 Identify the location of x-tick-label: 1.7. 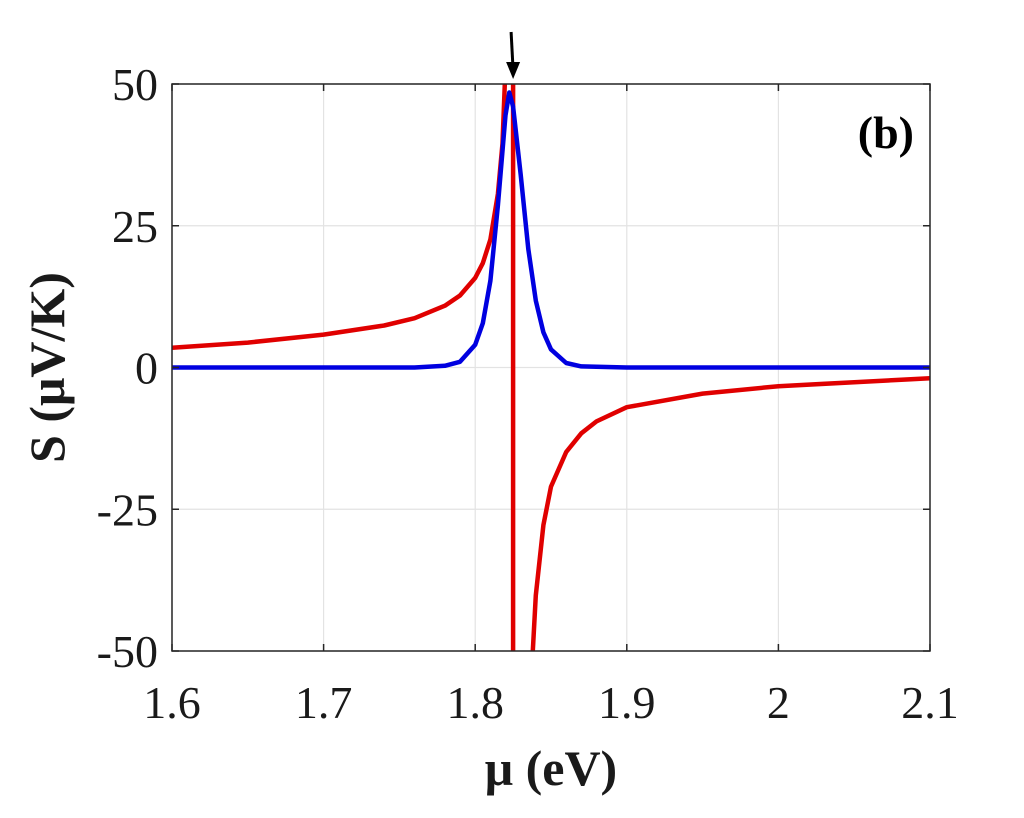
(324, 702).